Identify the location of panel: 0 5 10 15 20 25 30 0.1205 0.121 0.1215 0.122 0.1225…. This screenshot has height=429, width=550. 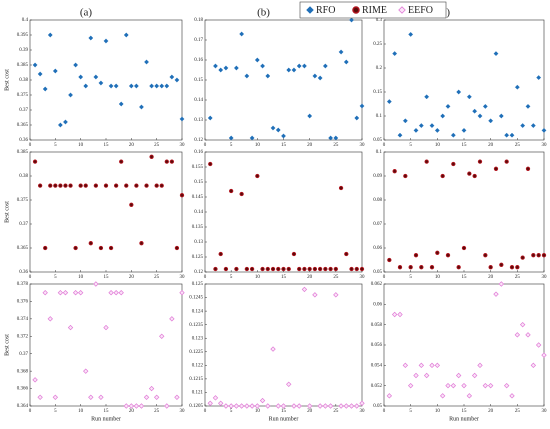
(277, 352).